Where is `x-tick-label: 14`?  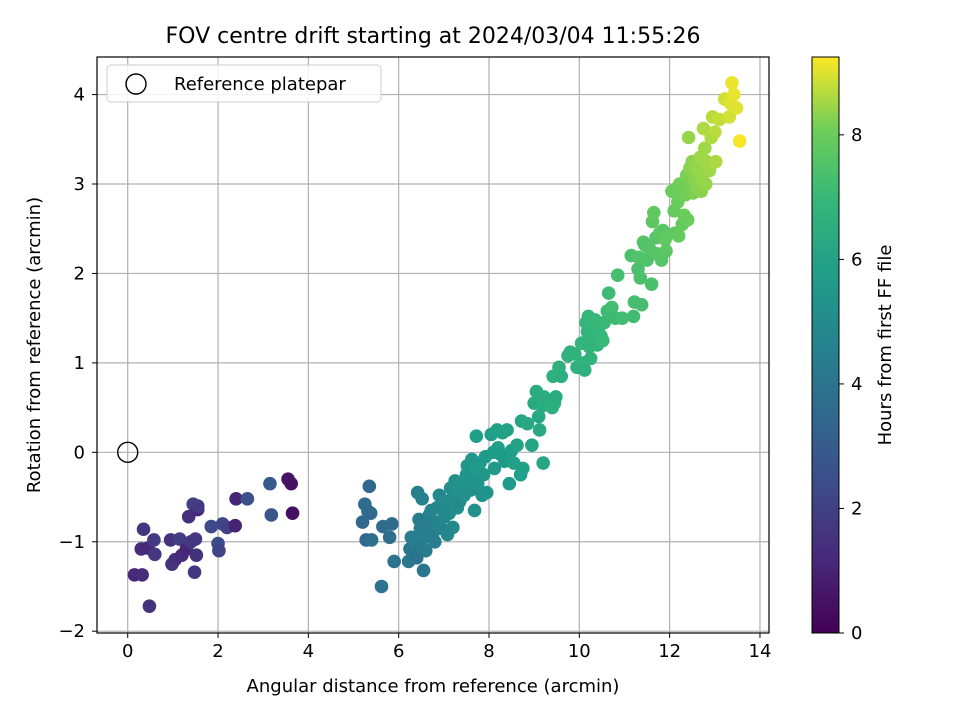 x-tick-label: 14 is located at coordinates (760, 651).